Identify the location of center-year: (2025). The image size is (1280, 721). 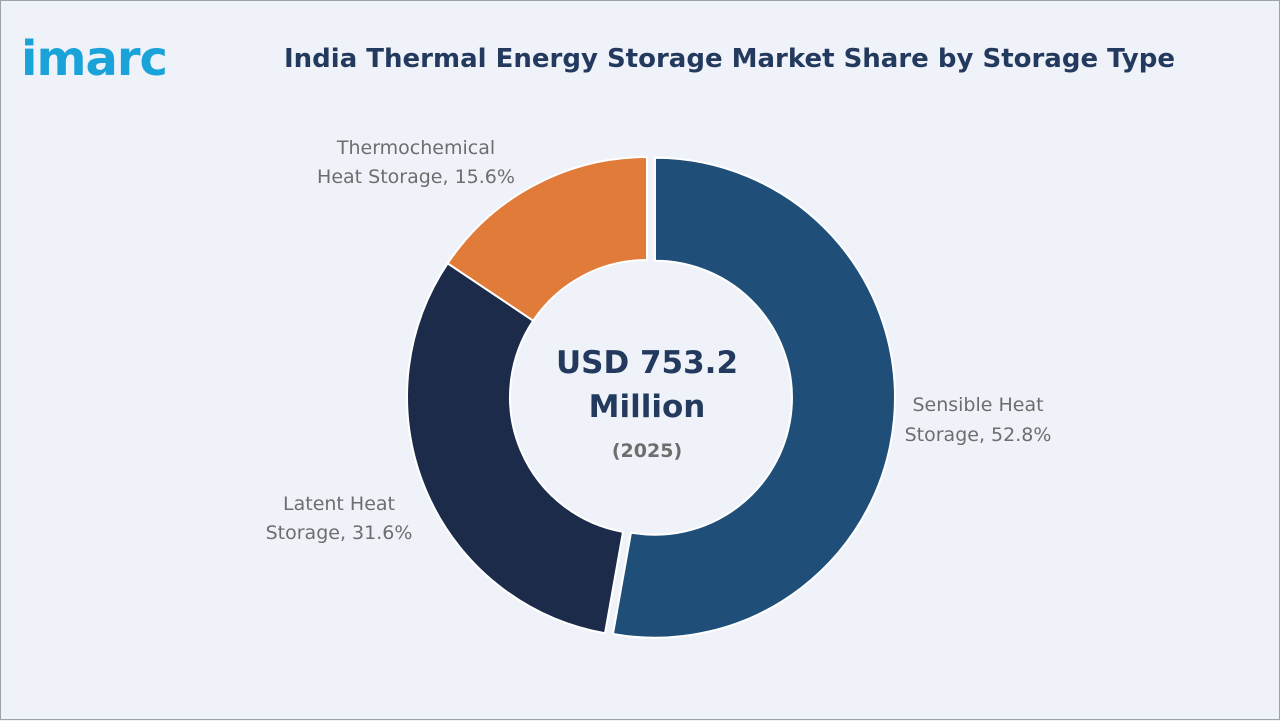
(647, 451).